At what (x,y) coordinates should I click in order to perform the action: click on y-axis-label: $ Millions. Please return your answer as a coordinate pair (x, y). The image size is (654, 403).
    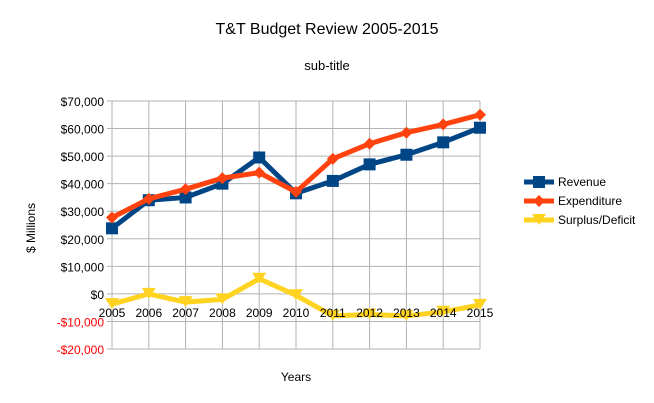
    Looking at the image, I should click on (31, 228).